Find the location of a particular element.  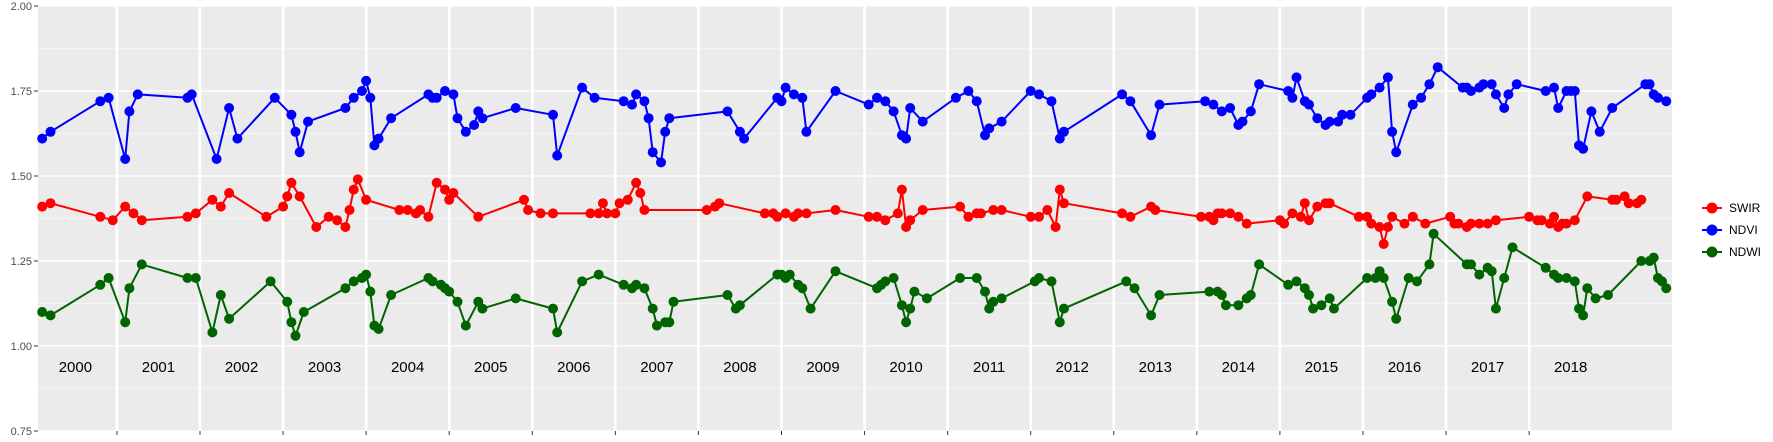

year-label: 2008 is located at coordinates (739, 367).